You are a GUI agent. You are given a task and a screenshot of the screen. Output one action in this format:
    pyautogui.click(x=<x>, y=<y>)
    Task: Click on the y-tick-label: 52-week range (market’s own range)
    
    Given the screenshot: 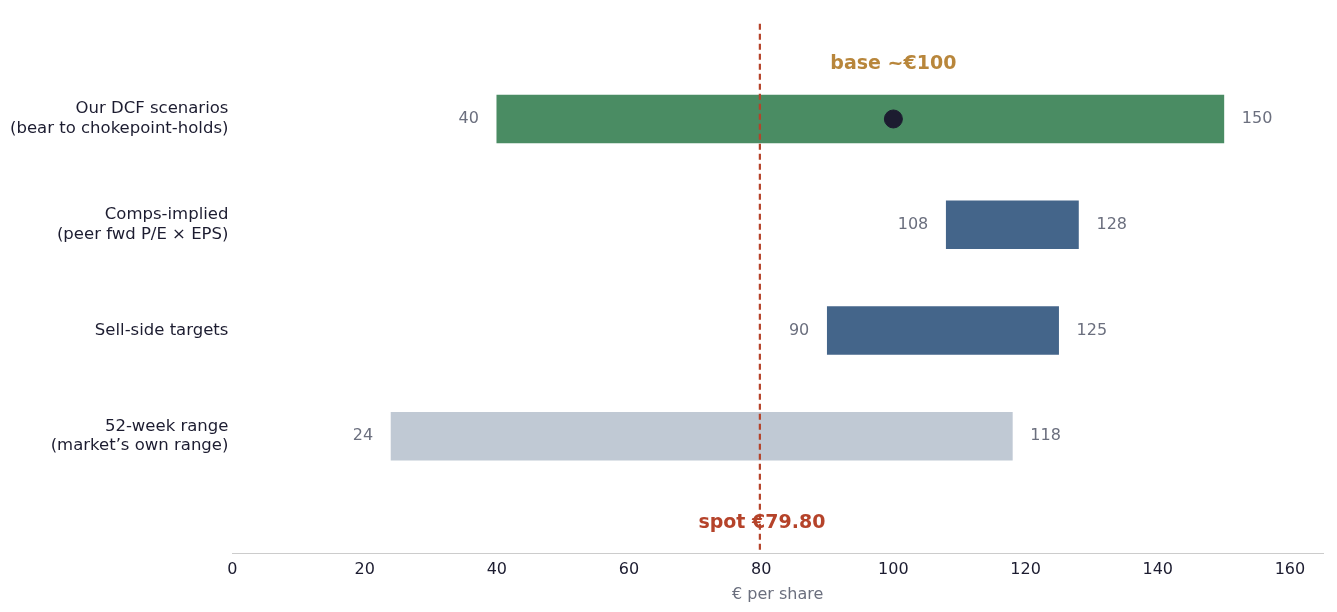 What is the action you would take?
    pyautogui.click(x=139, y=435)
    